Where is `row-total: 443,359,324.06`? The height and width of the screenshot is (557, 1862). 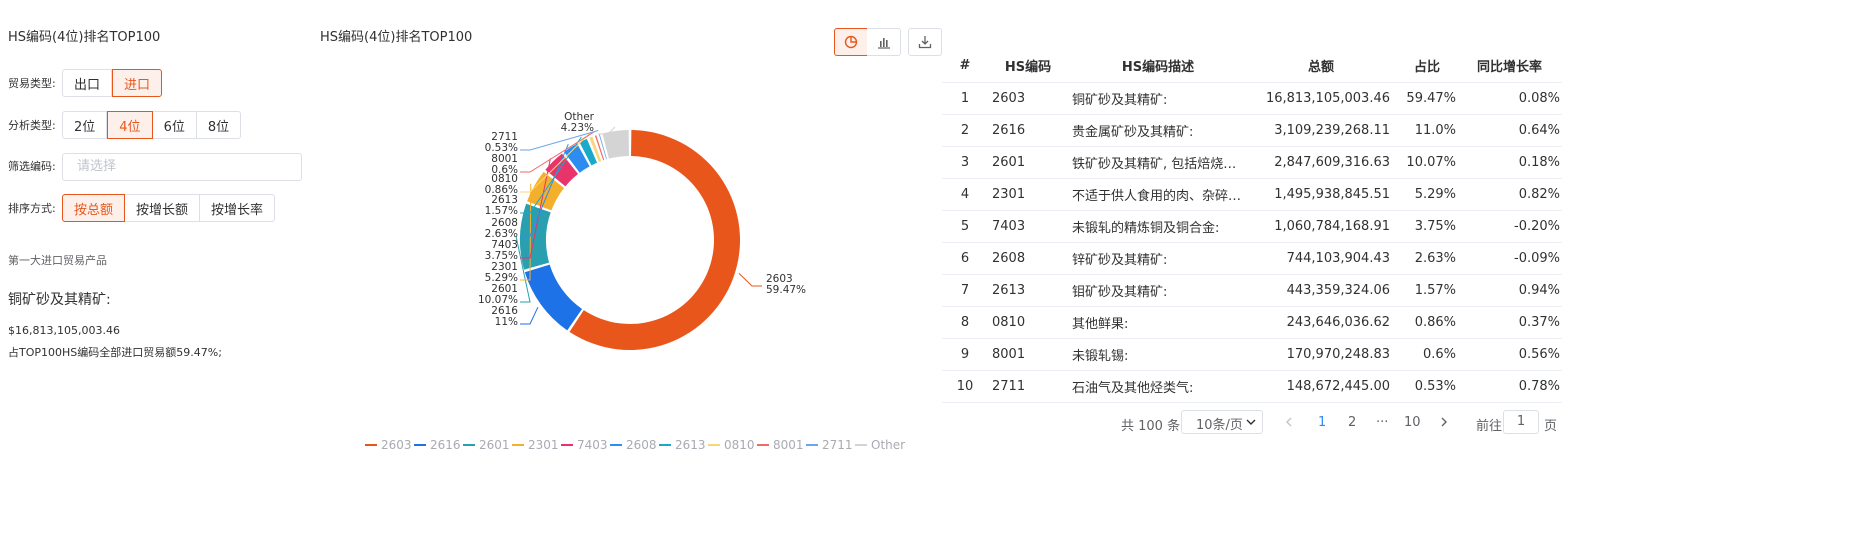
row-total: 443,359,324.06 is located at coordinates (1321, 290).